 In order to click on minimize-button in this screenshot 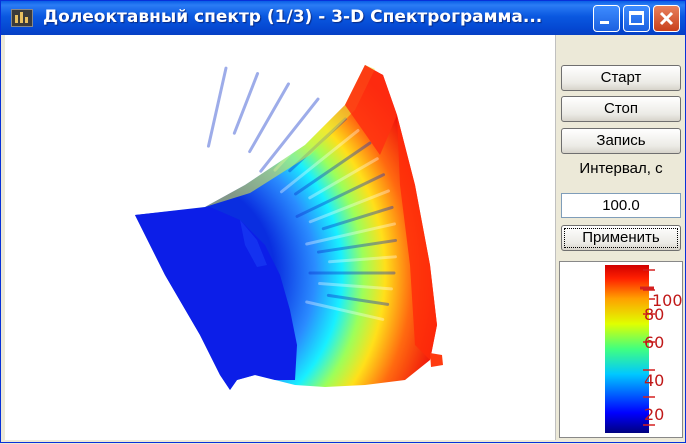, I will do `click(606, 18)`.